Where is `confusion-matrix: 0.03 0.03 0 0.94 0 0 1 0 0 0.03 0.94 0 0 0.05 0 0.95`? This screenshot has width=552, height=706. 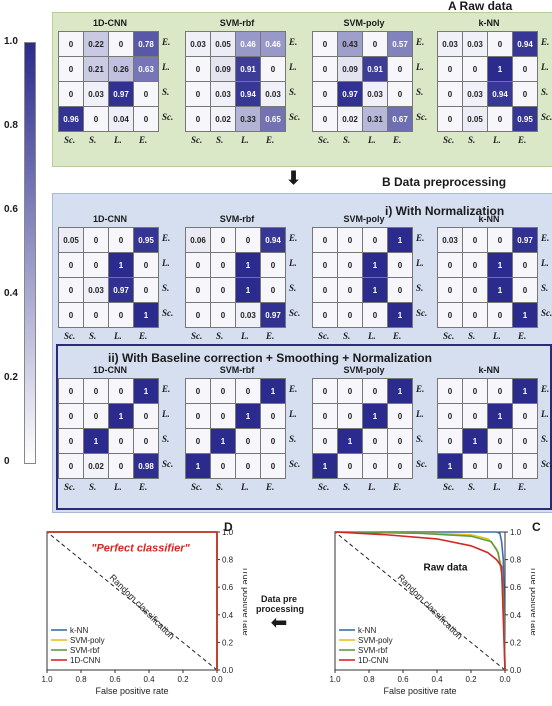
confusion-matrix: 0.03 0.03 0 0.94 0 0 1 0 0 0.03 0.94 0 0 0.05 0 0.95 is located at coordinates (487, 81).